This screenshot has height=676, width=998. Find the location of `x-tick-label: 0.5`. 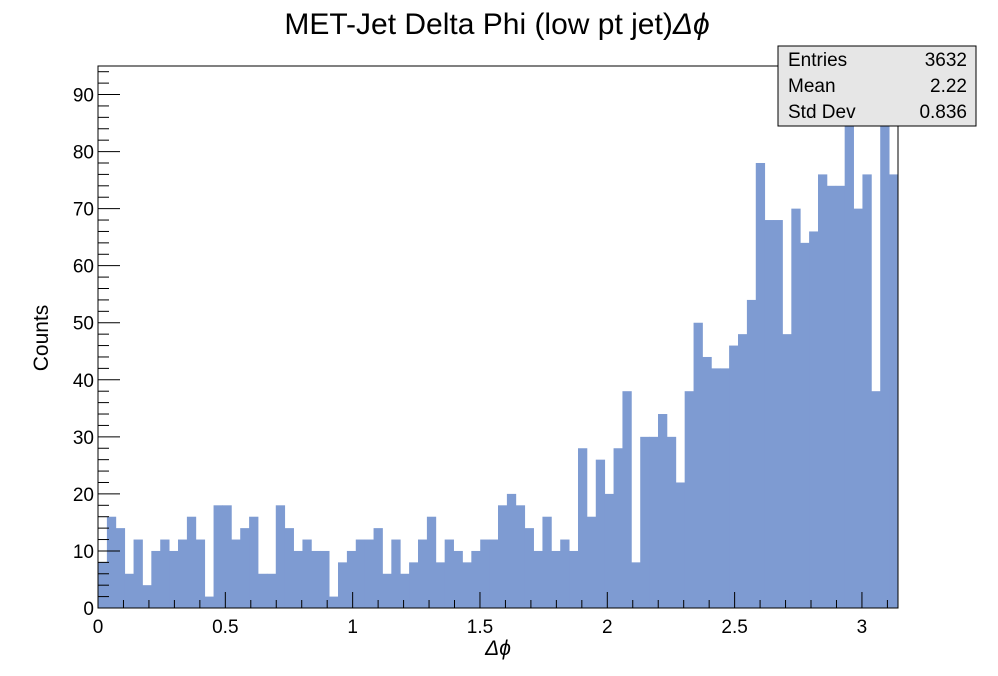

x-tick-label: 0.5 is located at coordinates (225, 627).